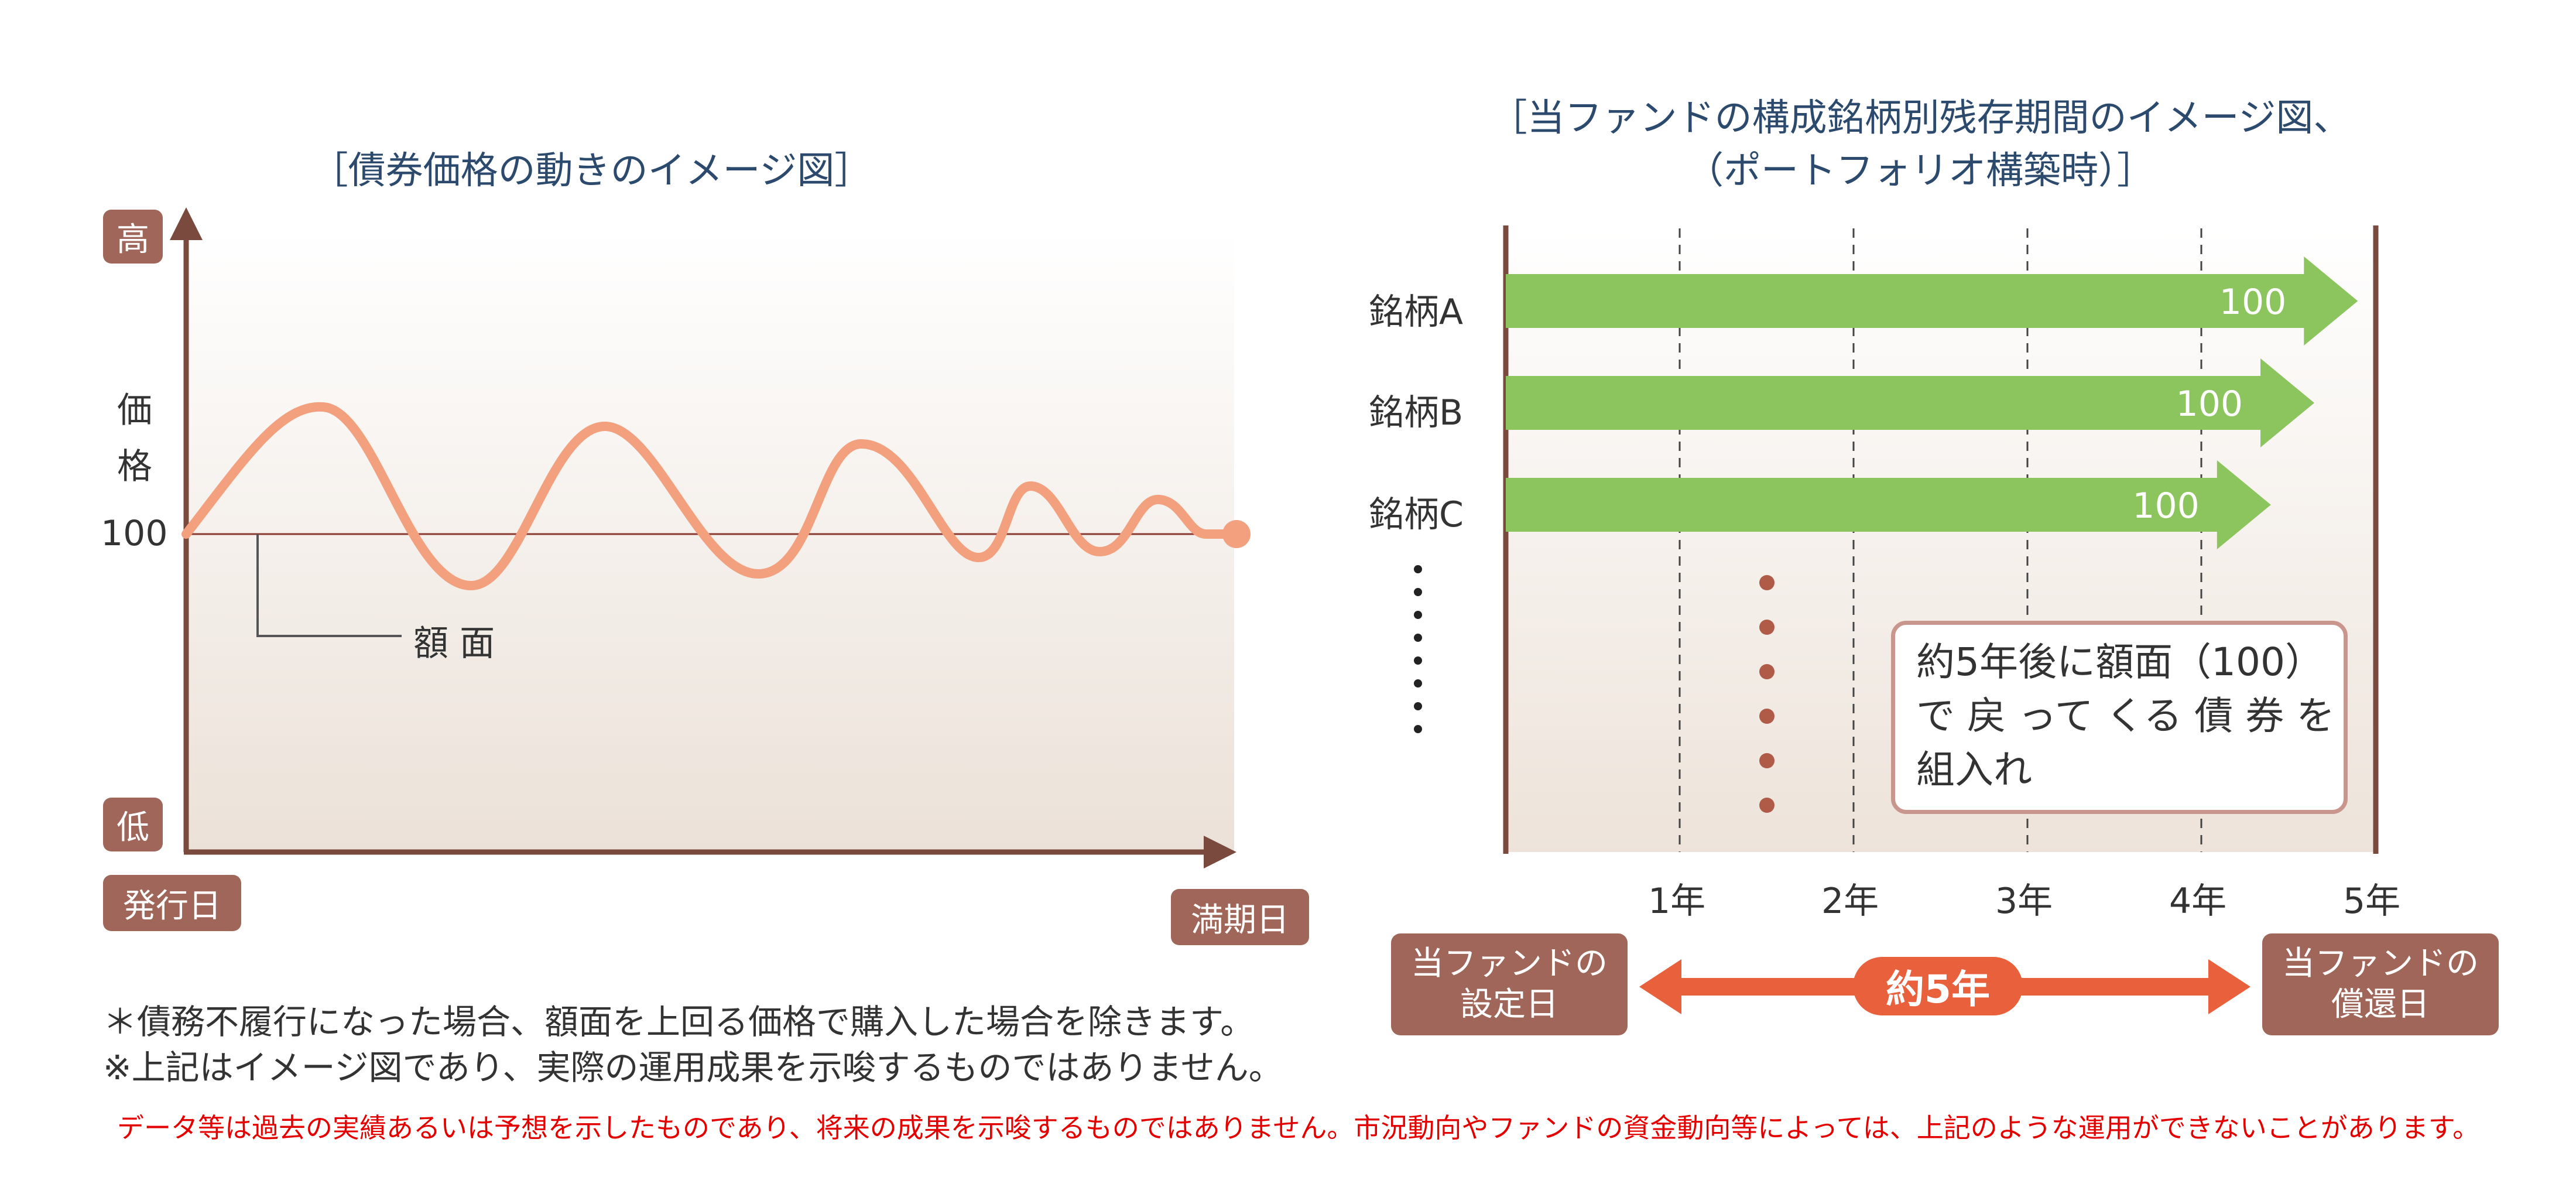 The height and width of the screenshot is (1180, 2576). I want to click on callout-line-1: 約5年後に額面（100）, so click(2120, 662).